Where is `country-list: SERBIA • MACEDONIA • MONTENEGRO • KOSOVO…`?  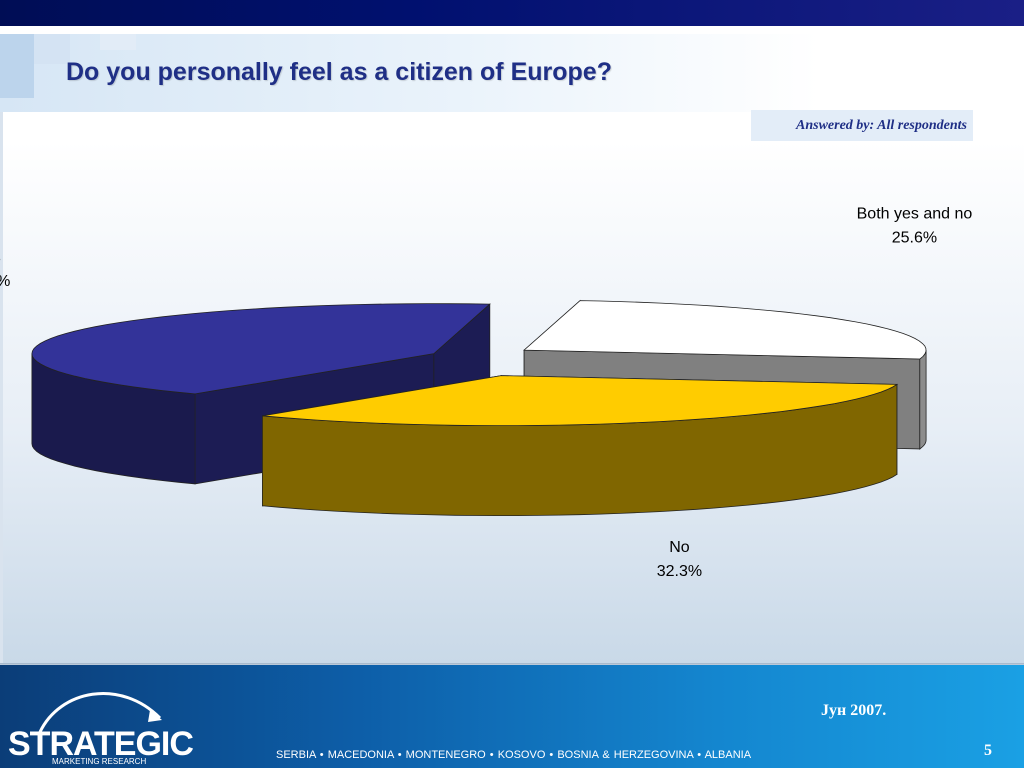
country-list: SERBIA • MACEDONIA • MONTENEGRO • KOSOVO… is located at coordinates (514, 755).